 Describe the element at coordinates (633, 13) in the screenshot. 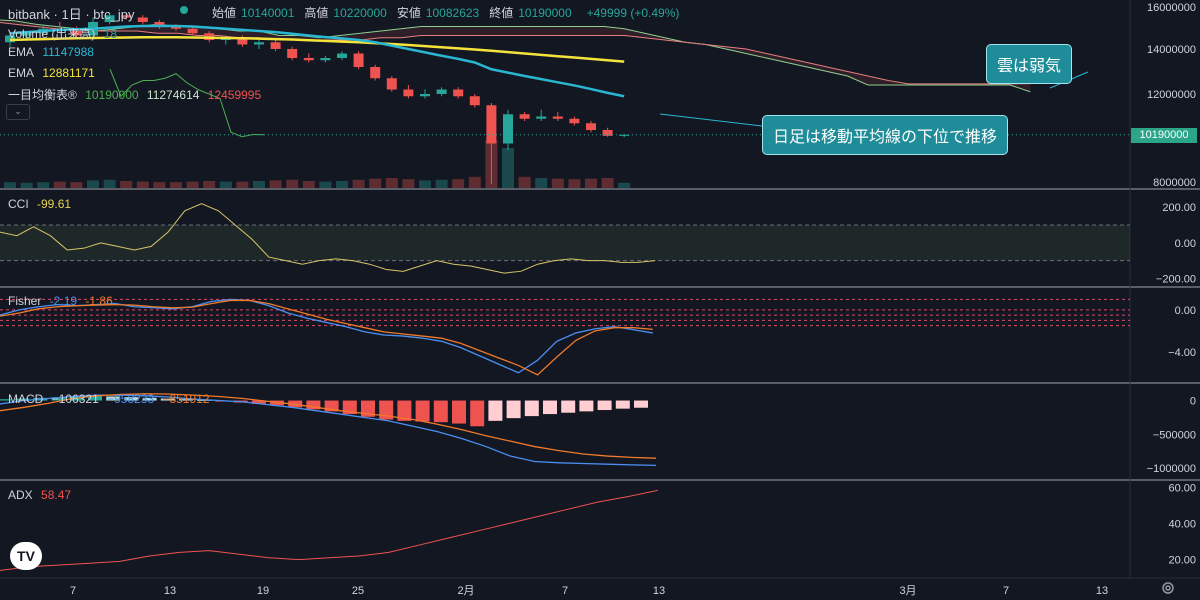

I see `ohlc-item: +49999 (+0.49%)` at that location.